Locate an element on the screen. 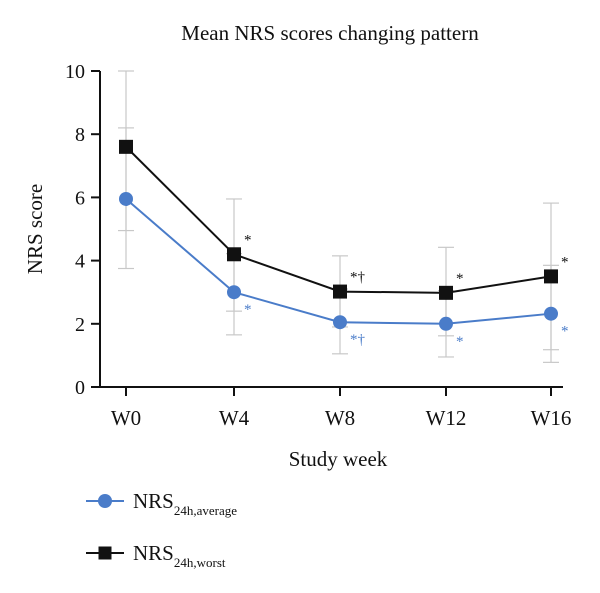 The width and height of the screenshot is (600, 593). legend-worst-marker is located at coordinates (105, 553).